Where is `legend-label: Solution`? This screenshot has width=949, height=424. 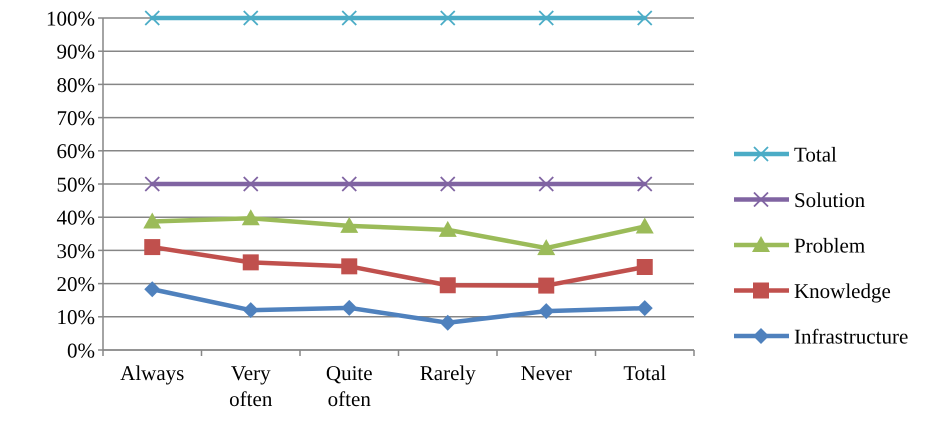 legend-label: Solution is located at coordinates (830, 200).